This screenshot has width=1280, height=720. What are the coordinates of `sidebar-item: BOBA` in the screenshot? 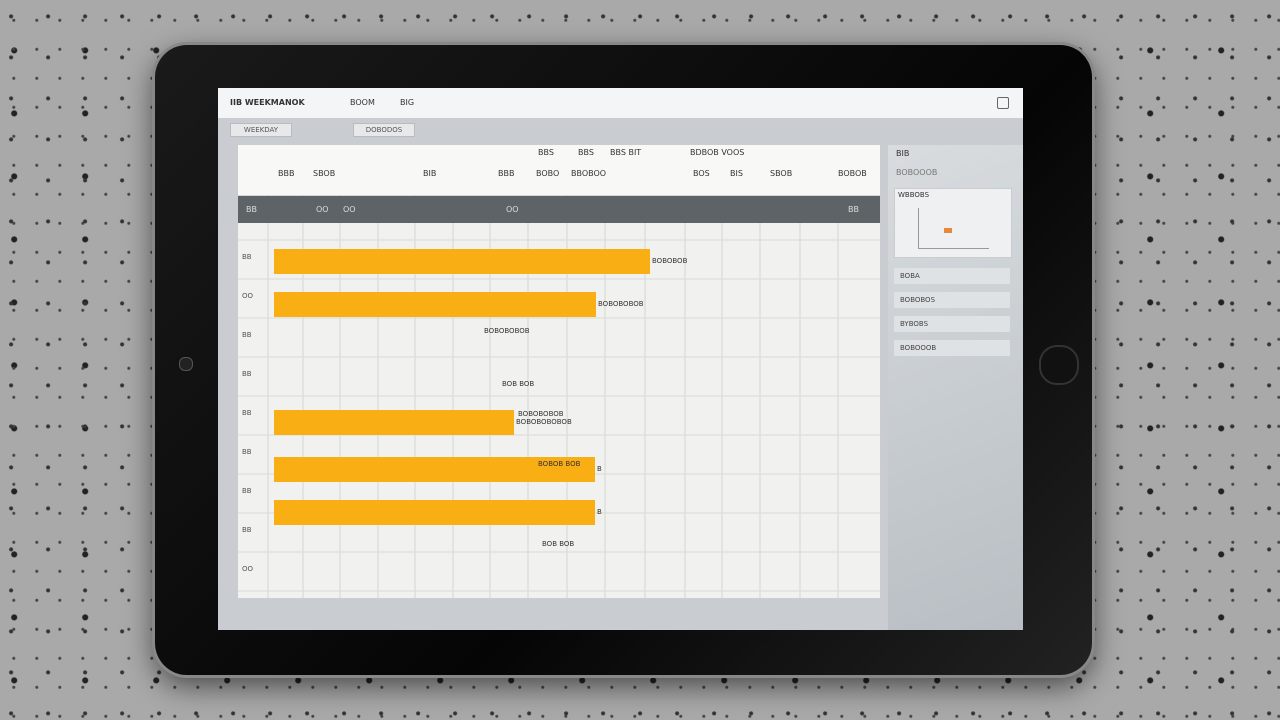 It's located at (952, 276).